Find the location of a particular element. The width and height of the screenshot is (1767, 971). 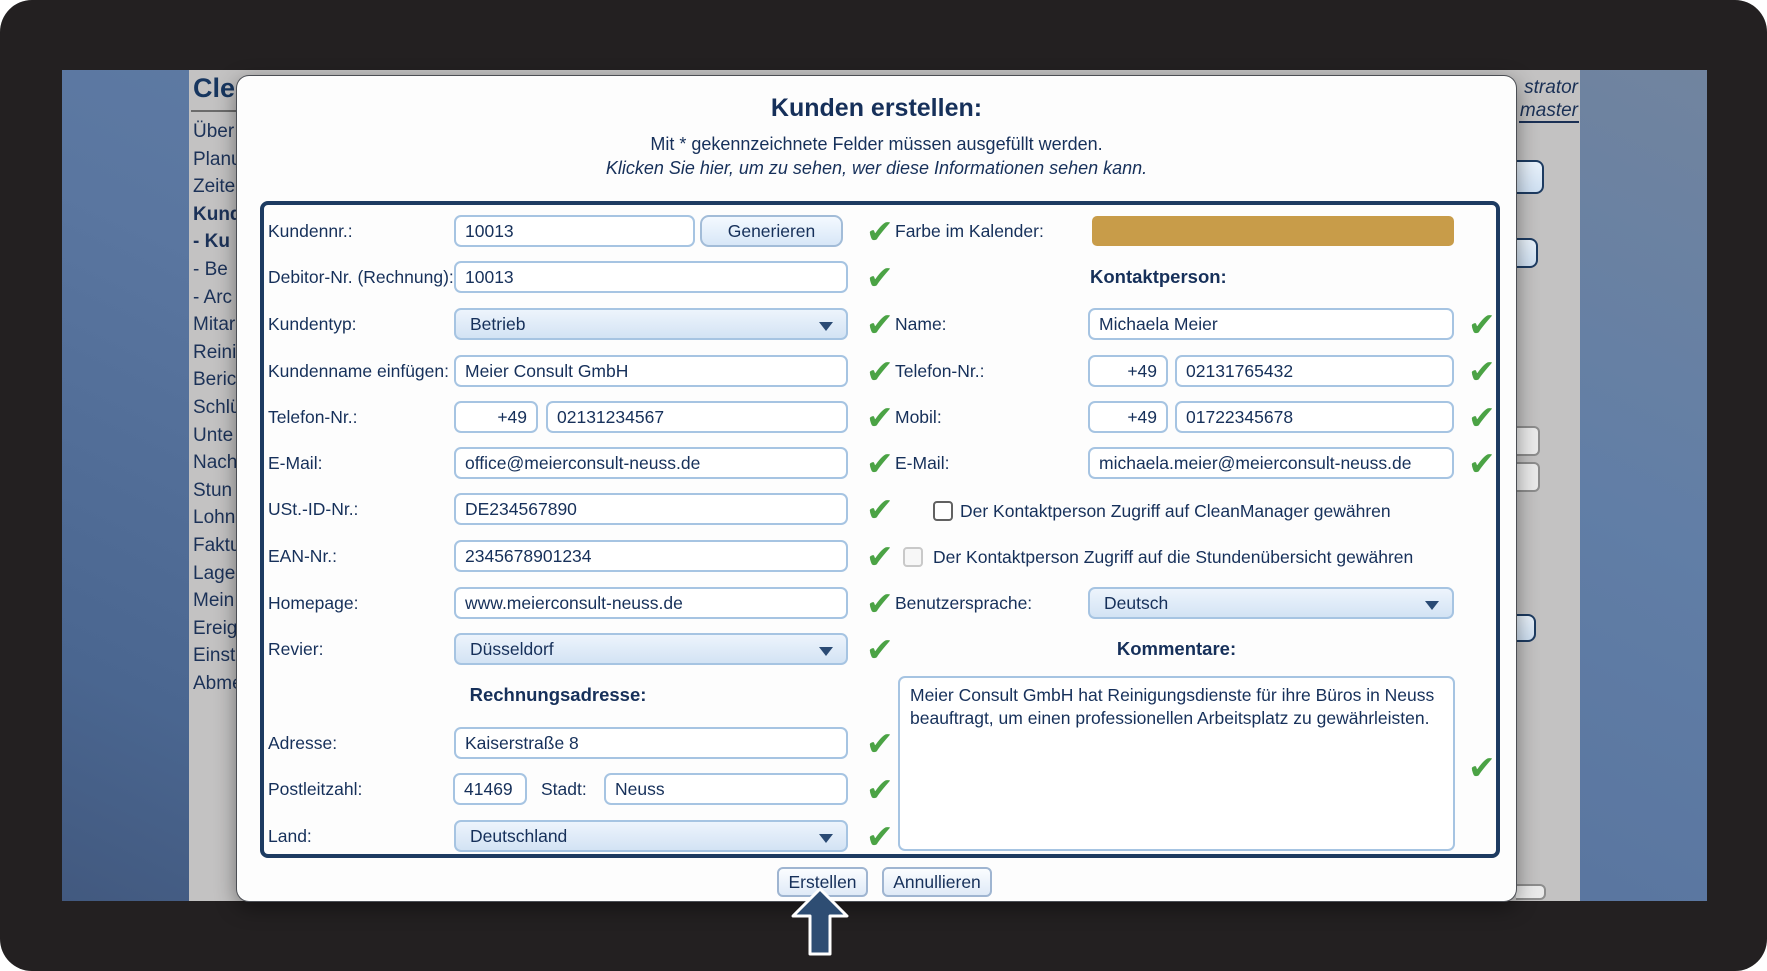

row-plz-stadt: Postleitzahl: Stadt: is located at coordinates (876, 789).